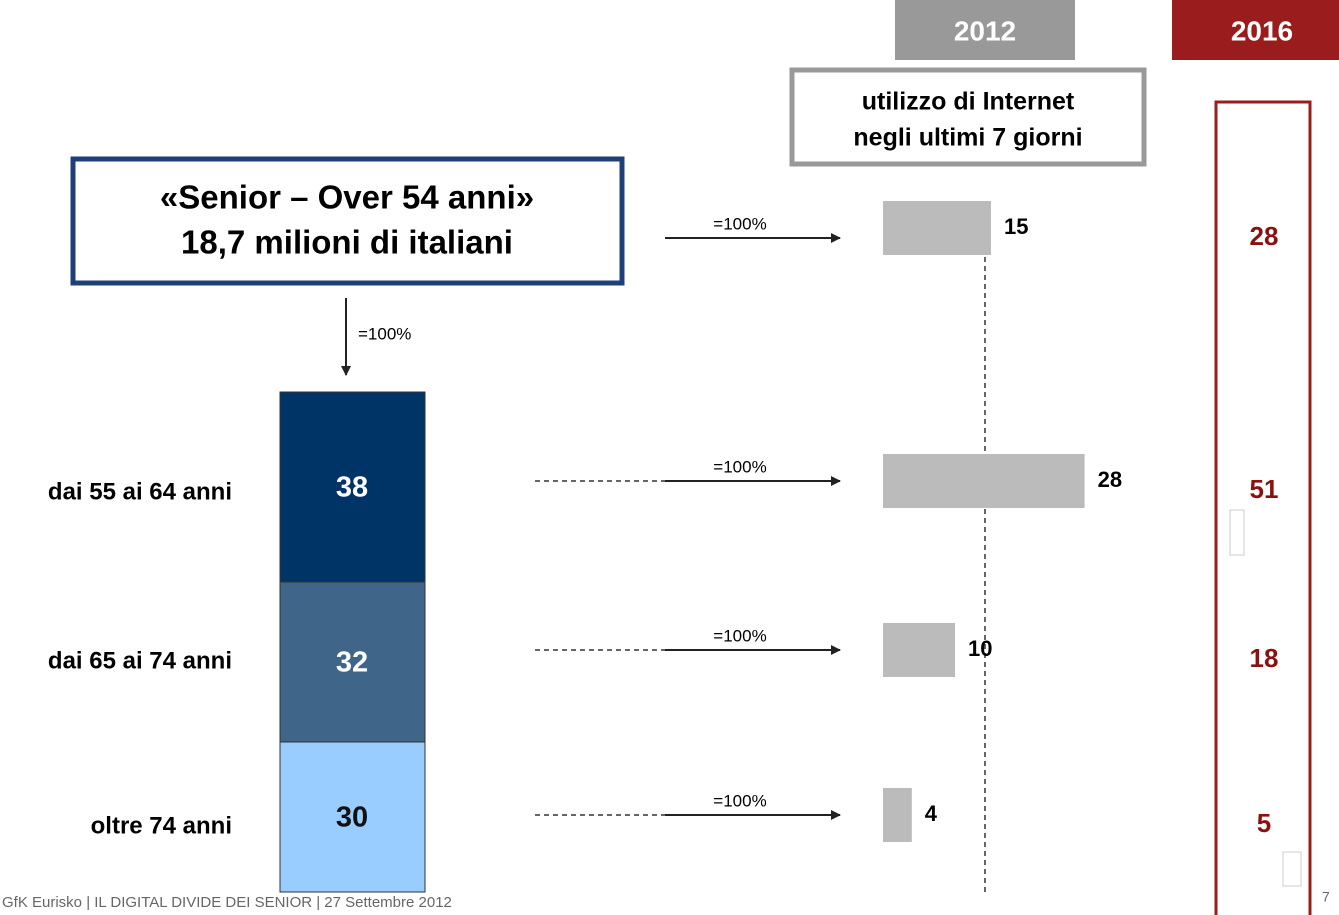 The width and height of the screenshot is (1339, 915). I want to click on value-2016: 5, so click(1264, 823).